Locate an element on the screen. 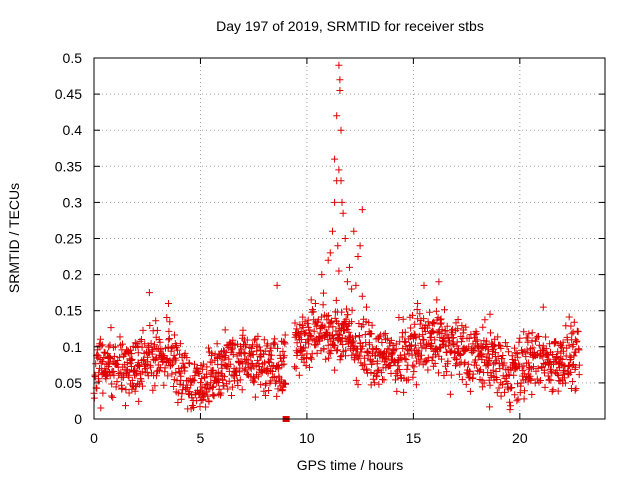 This screenshot has width=640, height=480. y-tick-label: 0.15 is located at coordinates (68, 311).